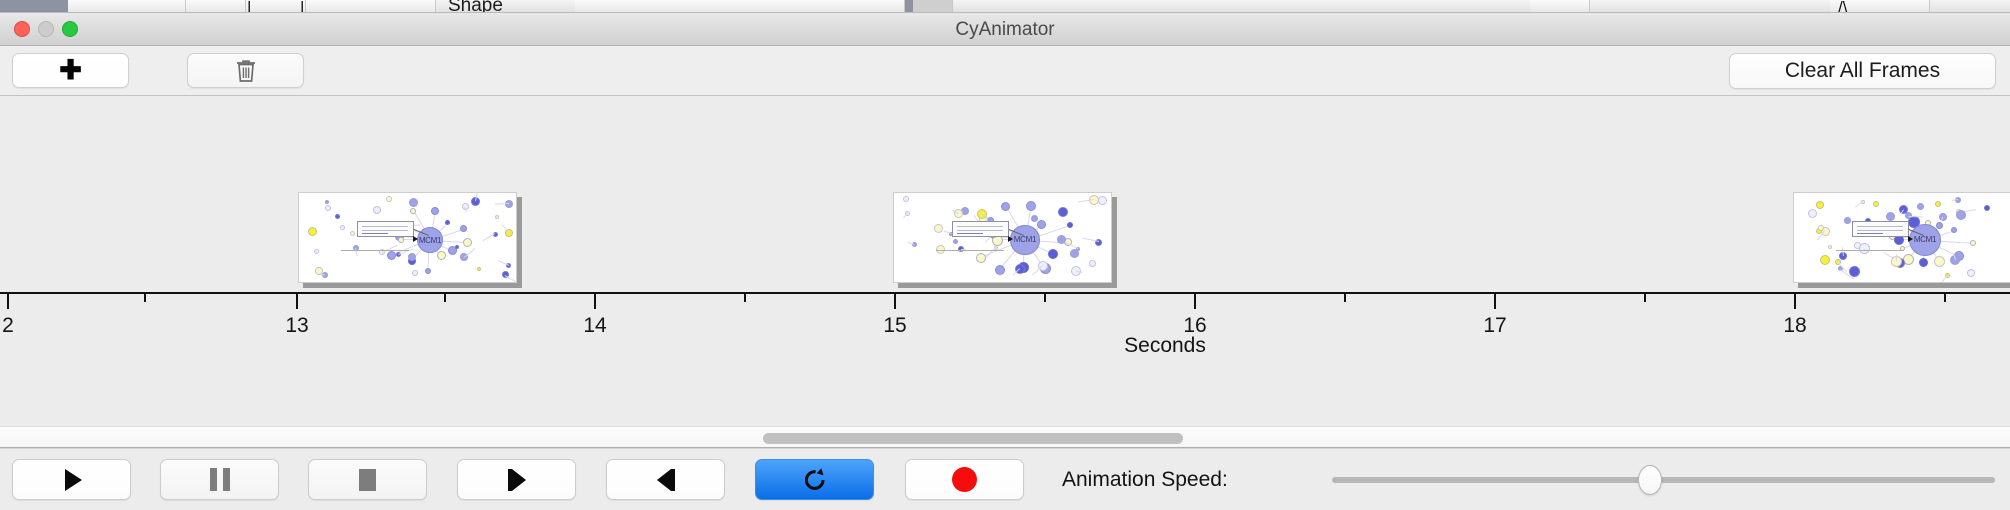  I want to click on slider-track, so click(1663, 480).